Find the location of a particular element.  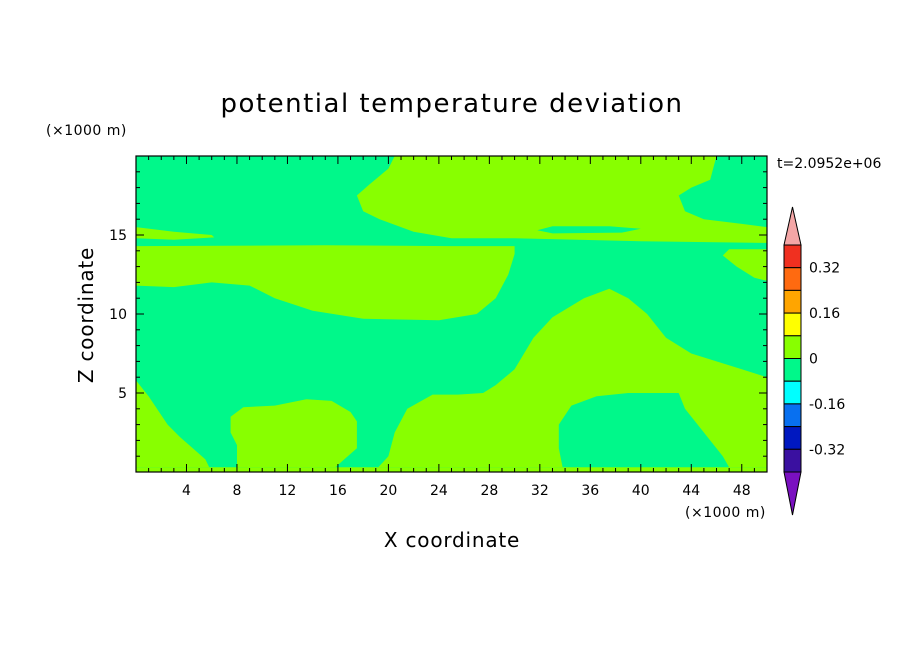

x-tick-label: 4 is located at coordinates (186, 491).